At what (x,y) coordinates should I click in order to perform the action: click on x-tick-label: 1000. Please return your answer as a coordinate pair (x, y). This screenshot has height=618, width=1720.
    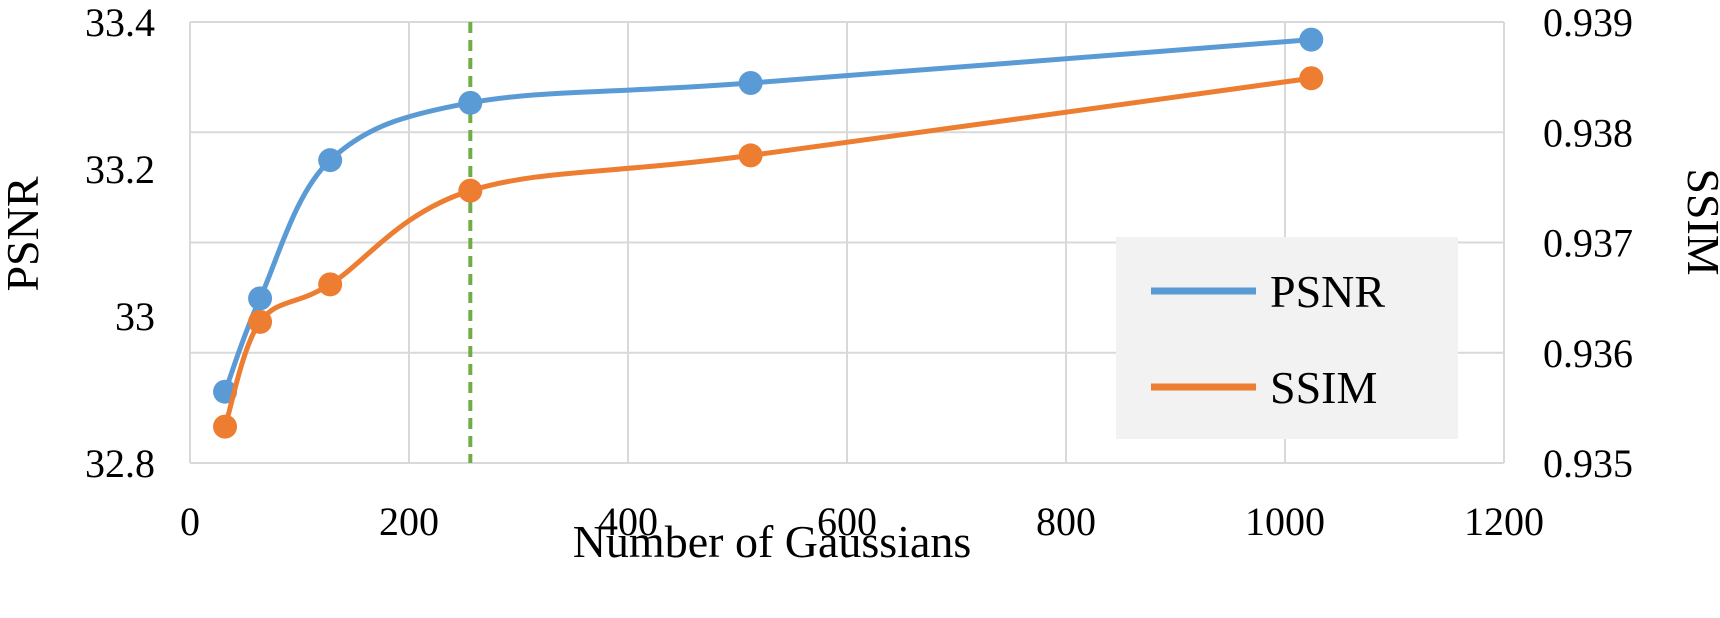
    Looking at the image, I should click on (1285, 521).